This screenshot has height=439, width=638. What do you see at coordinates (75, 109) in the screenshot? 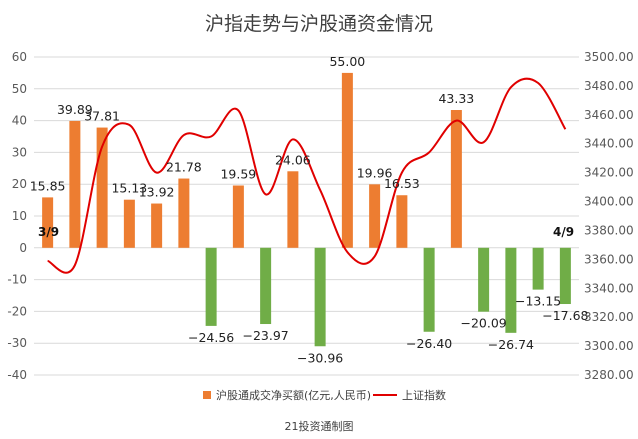
I see `bar-value-label: 39.89` at bounding box center [75, 109].